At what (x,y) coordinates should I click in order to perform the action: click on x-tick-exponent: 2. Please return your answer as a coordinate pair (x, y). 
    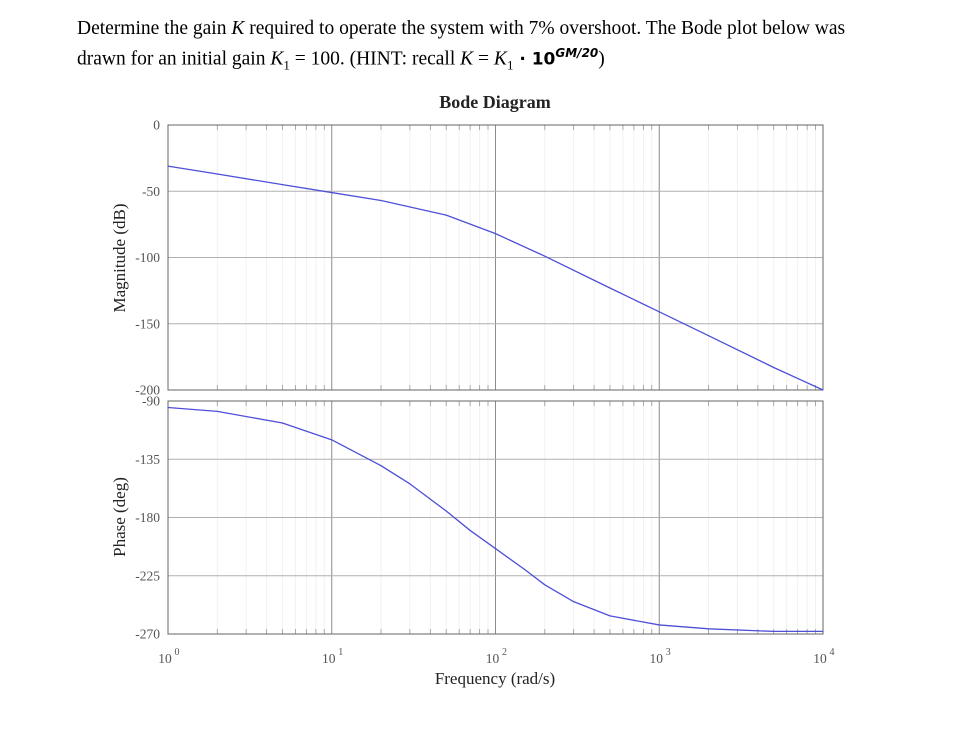
    Looking at the image, I should click on (504, 652).